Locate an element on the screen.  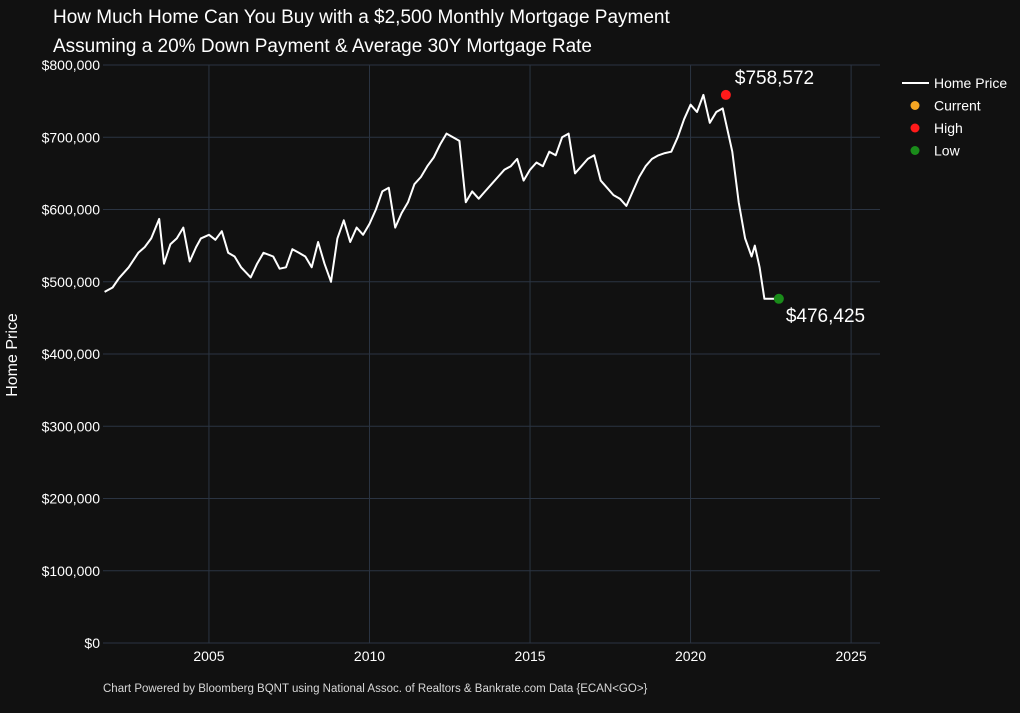
x-tick-label: 2025 is located at coordinates (851, 656).